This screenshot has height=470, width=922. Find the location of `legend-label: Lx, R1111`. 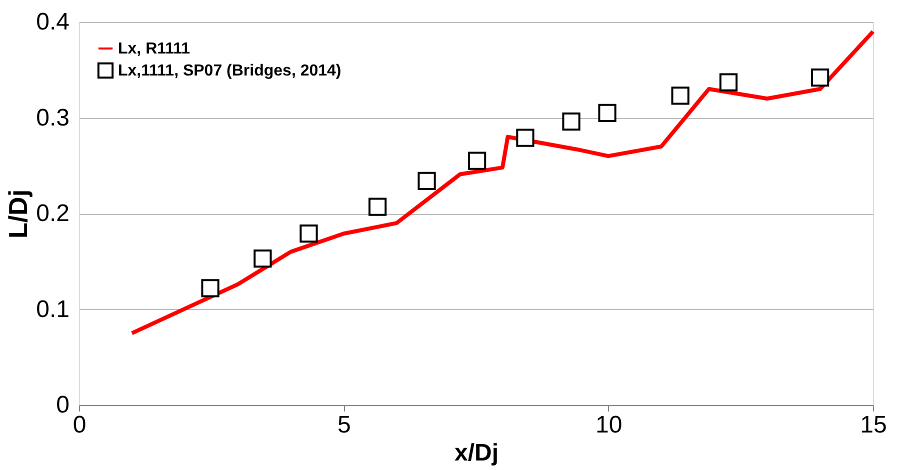

legend-label: Lx, R1111 is located at coordinates (154, 49).